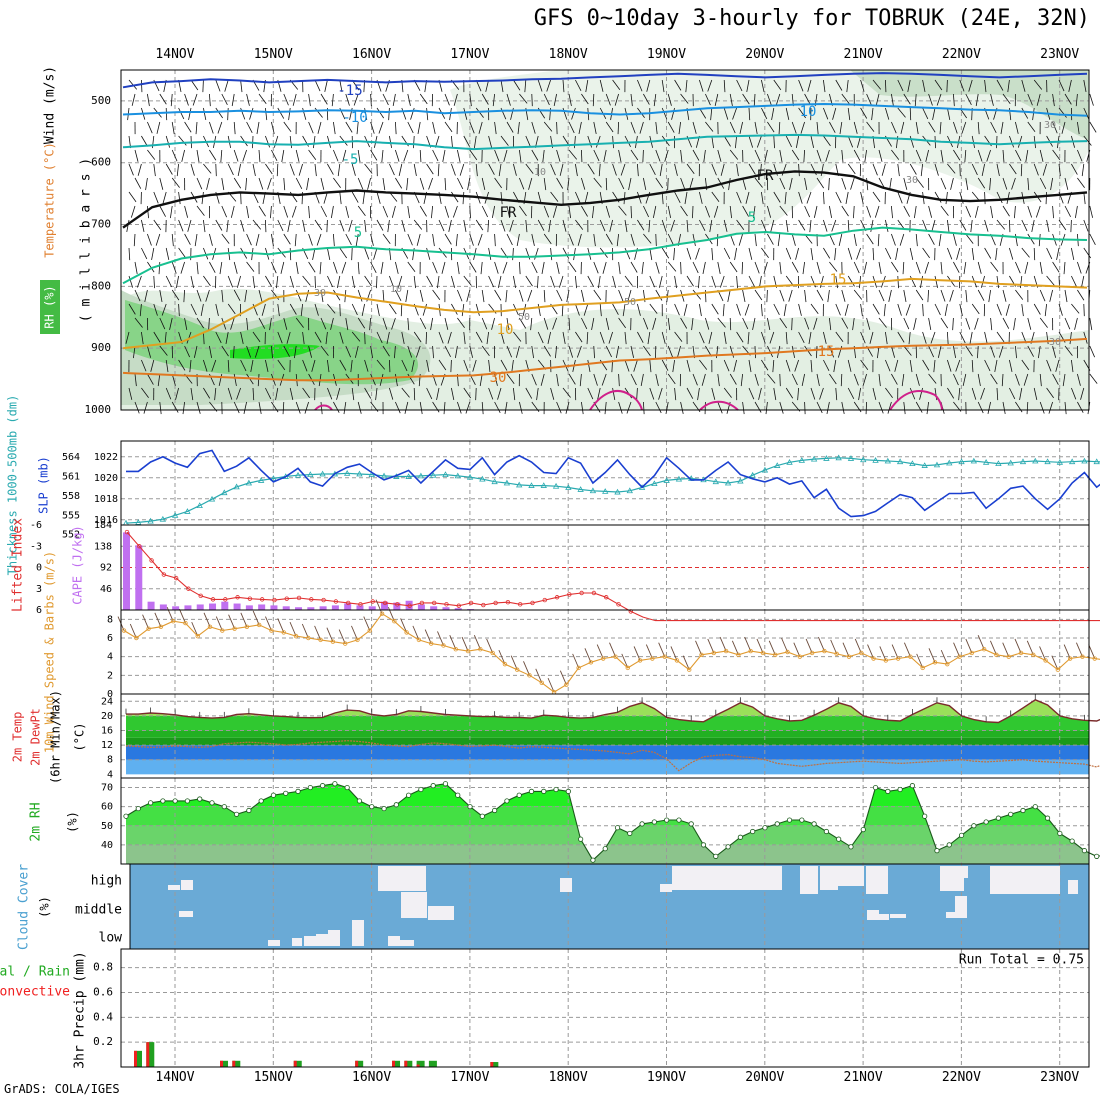 The image size is (1100, 1100). Describe the element at coordinates (86, 240) in the screenshot. I see `upper-ylabel-mb: ( m i l l i b a r s )` at that location.